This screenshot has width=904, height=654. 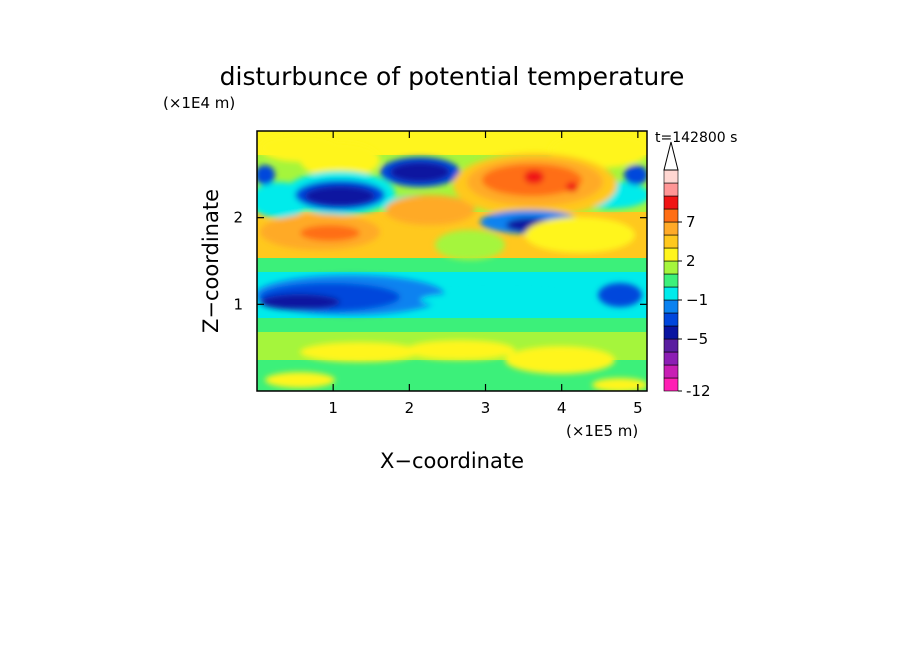 I want to click on x-tick-label: 2, so click(x=410, y=408).